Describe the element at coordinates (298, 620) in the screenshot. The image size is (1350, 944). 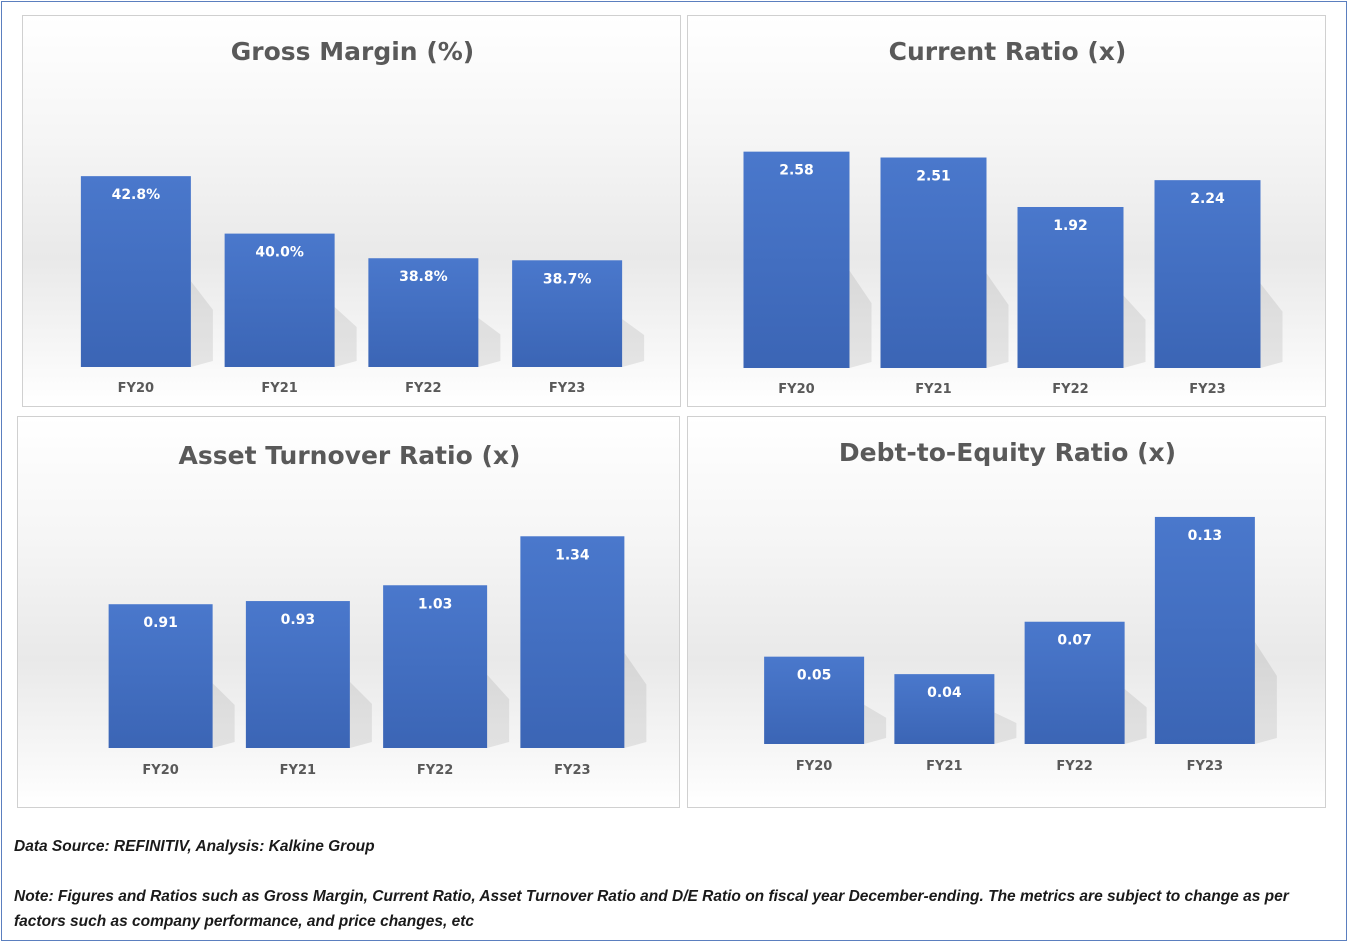
I see `data-label: 0.93` at that location.